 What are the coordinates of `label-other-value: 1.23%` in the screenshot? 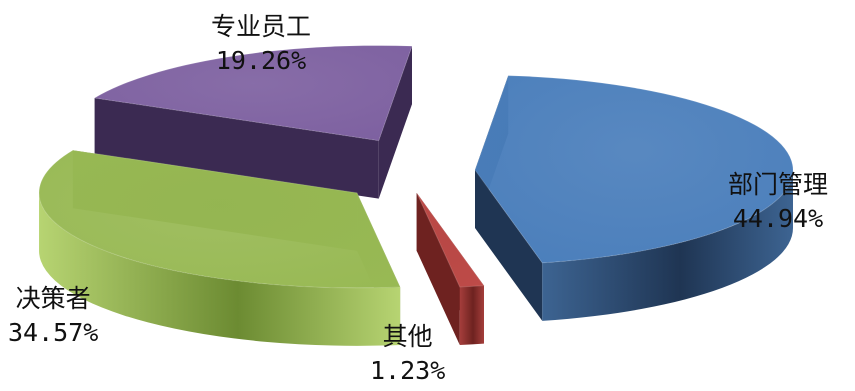 It's located at (408, 370).